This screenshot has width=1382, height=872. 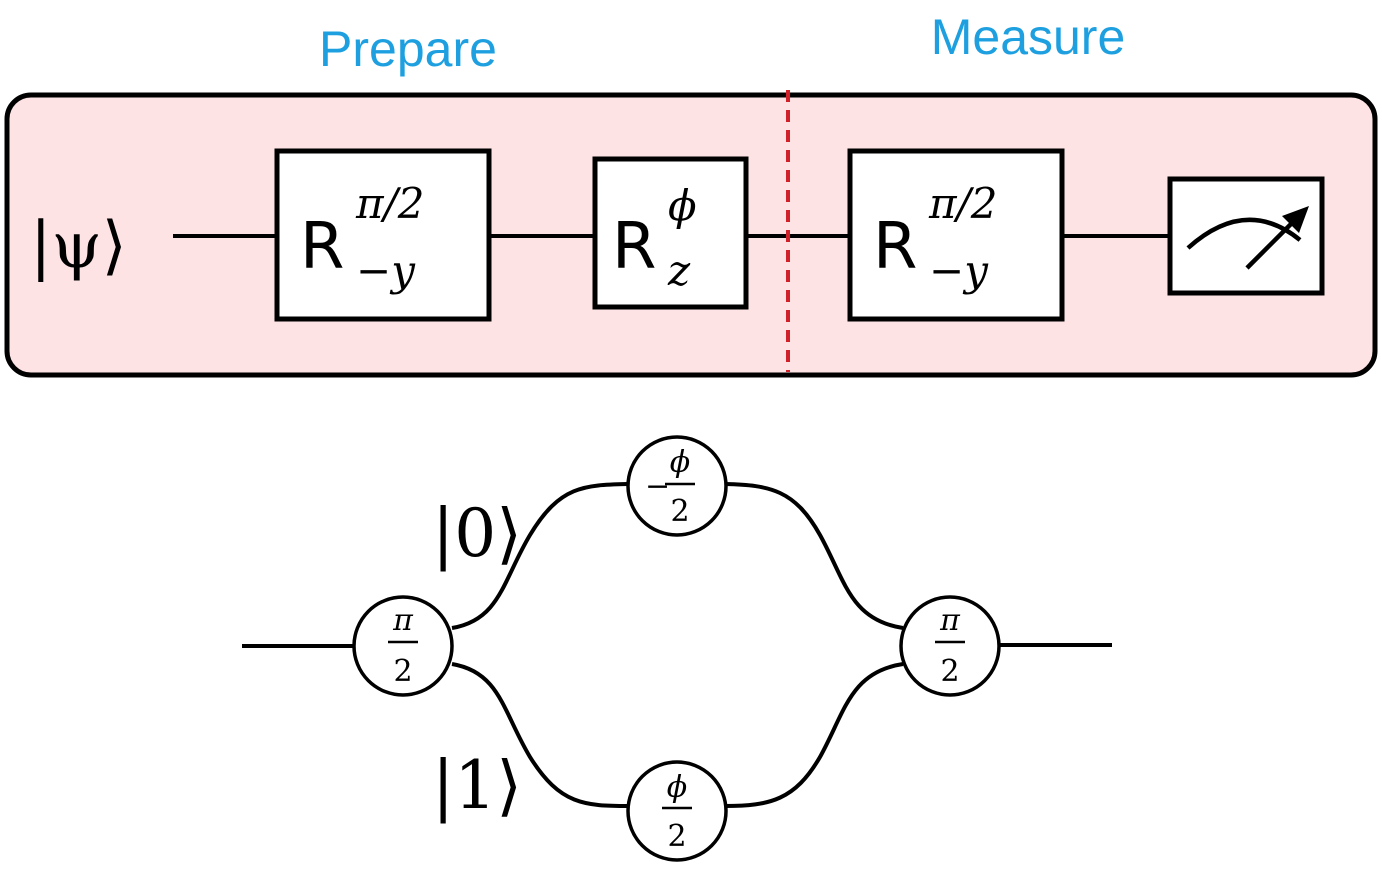 I want to click on meter-icon, so click(x=1247, y=238).